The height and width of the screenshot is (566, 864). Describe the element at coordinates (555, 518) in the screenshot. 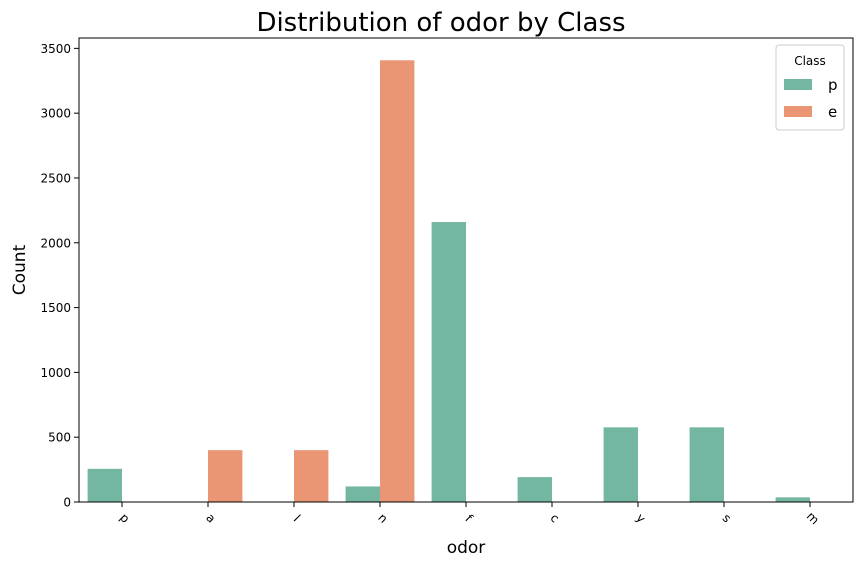

I see `x-tick-label-c: c` at that location.